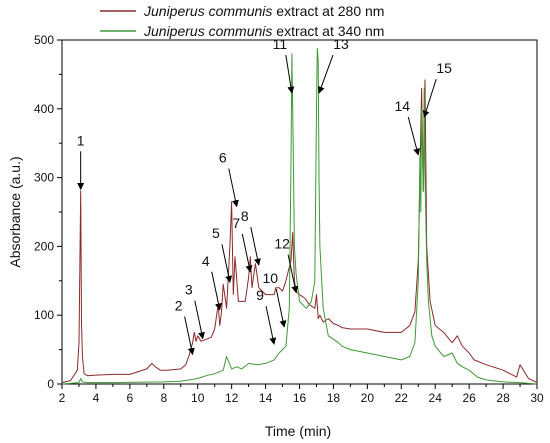 The image size is (550, 443). Describe the element at coordinates (50, 384) in the screenshot. I see `y-tick-label: 0` at that location.